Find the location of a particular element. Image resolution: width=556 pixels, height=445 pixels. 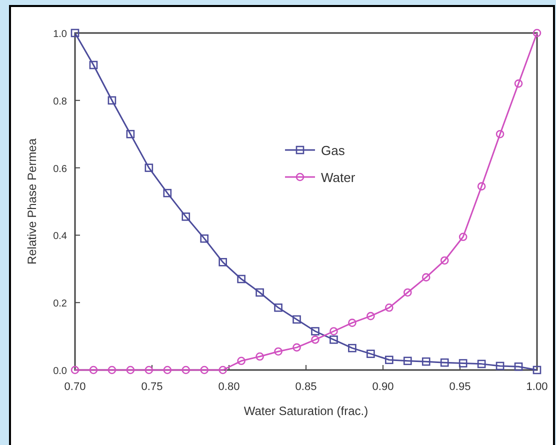

x-tick-label: 0.70 is located at coordinates (75, 387).